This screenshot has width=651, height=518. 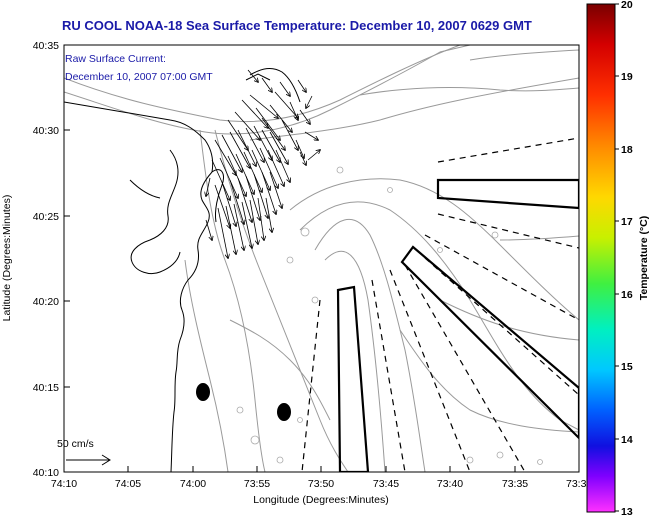 What do you see at coordinates (627, 512) in the screenshot?
I see `colorbar-tick: 13` at bounding box center [627, 512].